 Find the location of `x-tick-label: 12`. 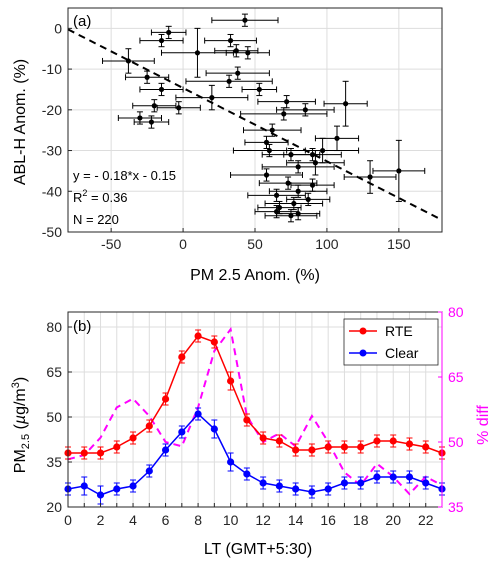

x-tick-label: 12 is located at coordinates (263, 520).